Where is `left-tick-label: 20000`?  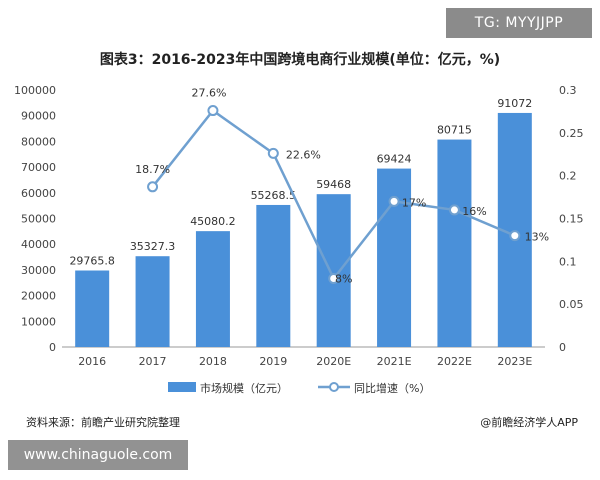 left-tick-label: 20000 is located at coordinates (38, 296).